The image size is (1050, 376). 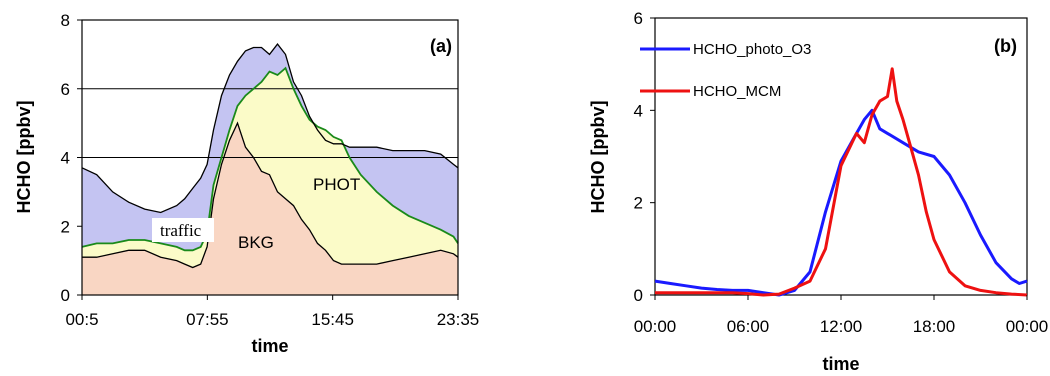 I want to click on panel-a-y-tick-label: 4, so click(x=65, y=158).